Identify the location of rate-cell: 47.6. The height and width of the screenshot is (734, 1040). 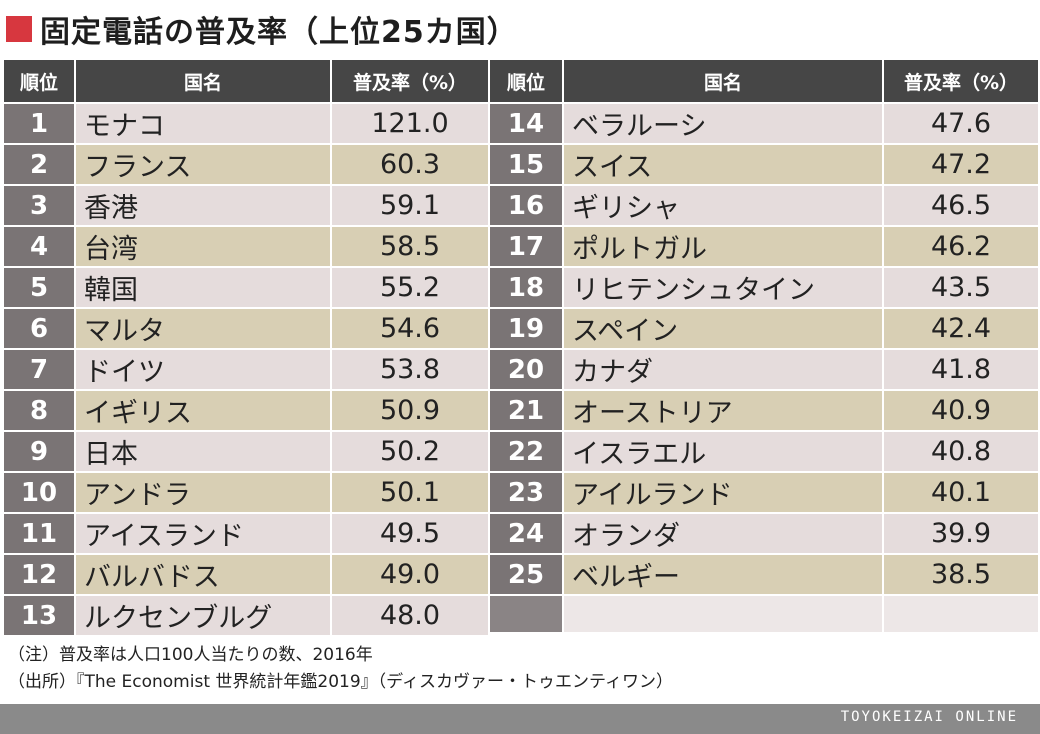
(961, 123).